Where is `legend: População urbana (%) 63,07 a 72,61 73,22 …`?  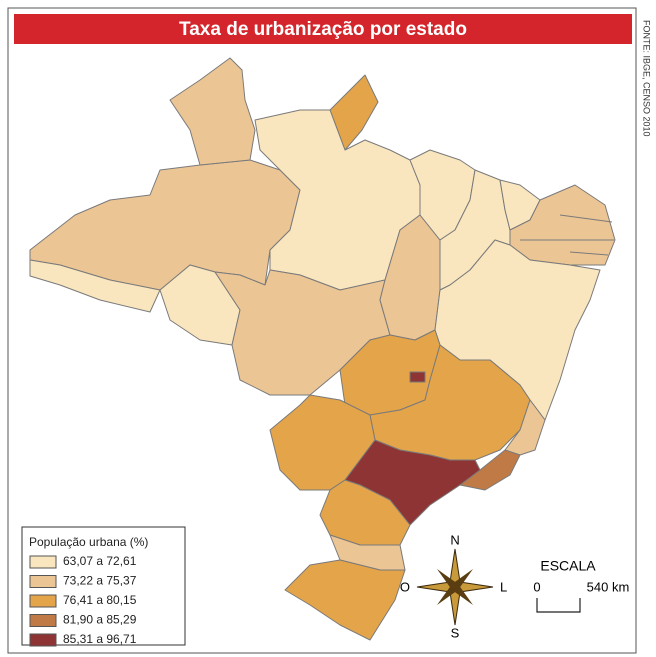
legend: População urbana (%) 63,07 a 72,61 73,22 … is located at coordinates (103, 586).